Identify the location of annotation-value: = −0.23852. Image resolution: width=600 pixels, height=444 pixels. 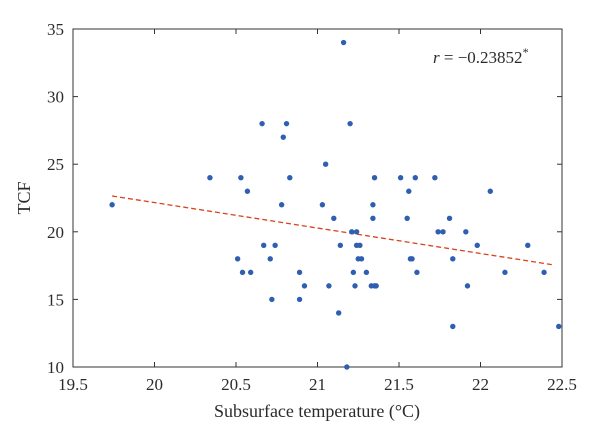
(481, 57).